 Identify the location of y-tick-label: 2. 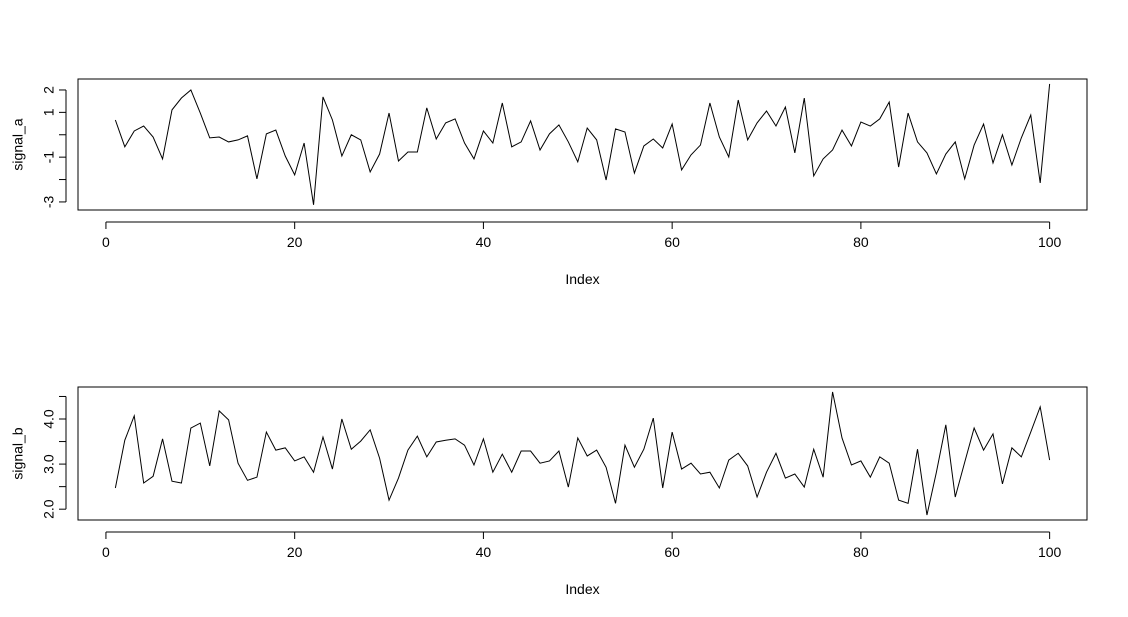
(49, 90).